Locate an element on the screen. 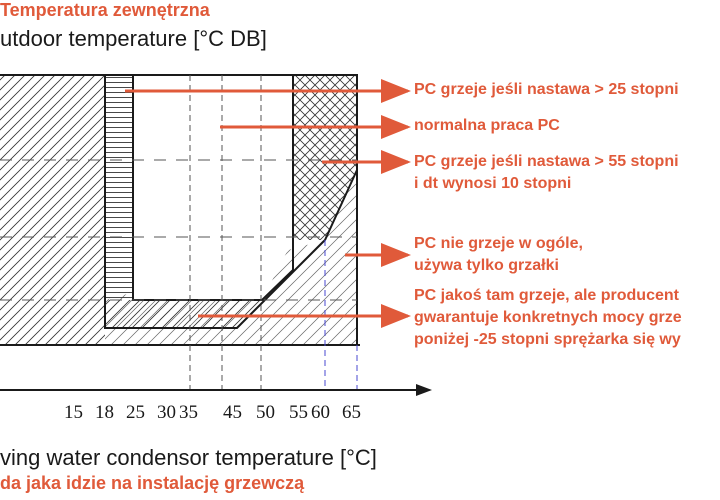  annotation-limited-line3: poniżej -25 stopni sprężarka się wy is located at coordinates (547, 339).